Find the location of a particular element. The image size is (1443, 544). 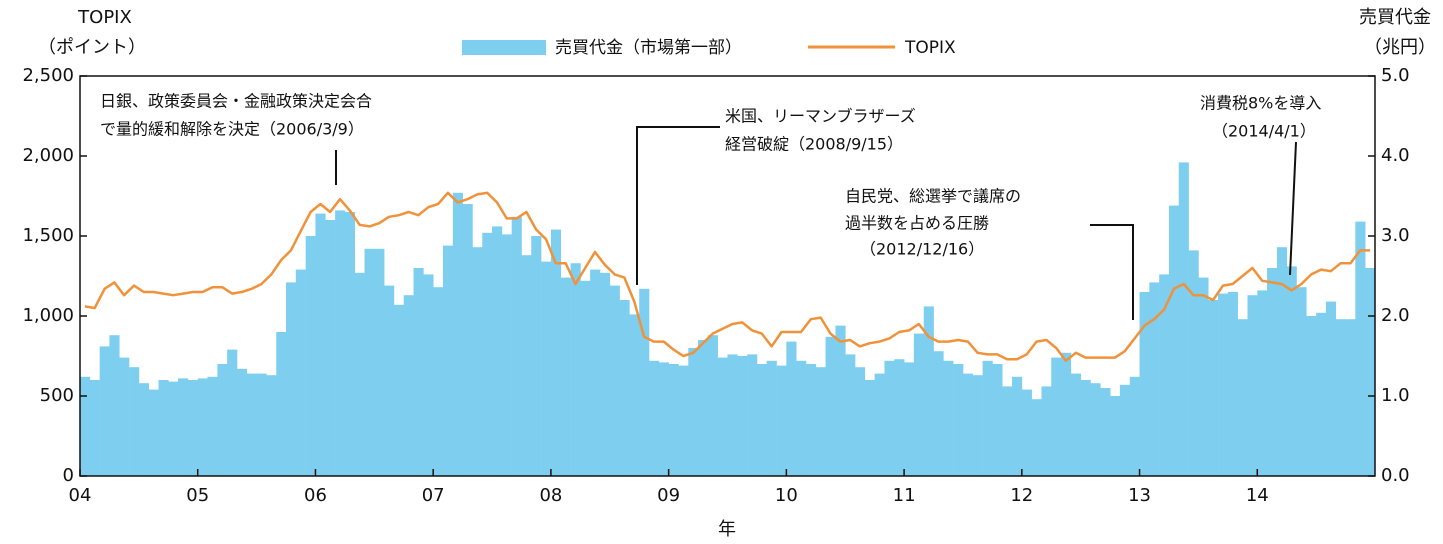

x-tick-label: 12 is located at coordinates (1021, 495).